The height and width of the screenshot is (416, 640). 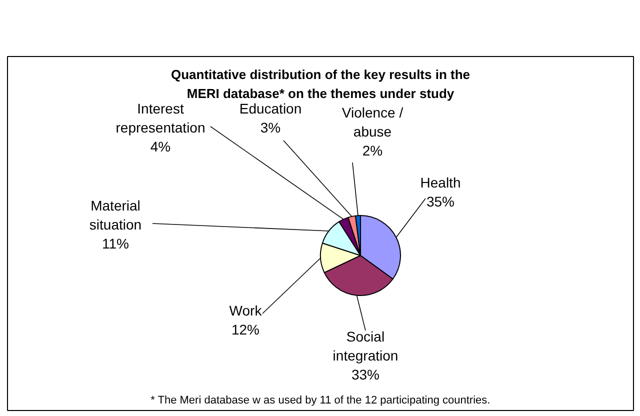 I want to click on data-label: 2%, so click(x=372, y=150).